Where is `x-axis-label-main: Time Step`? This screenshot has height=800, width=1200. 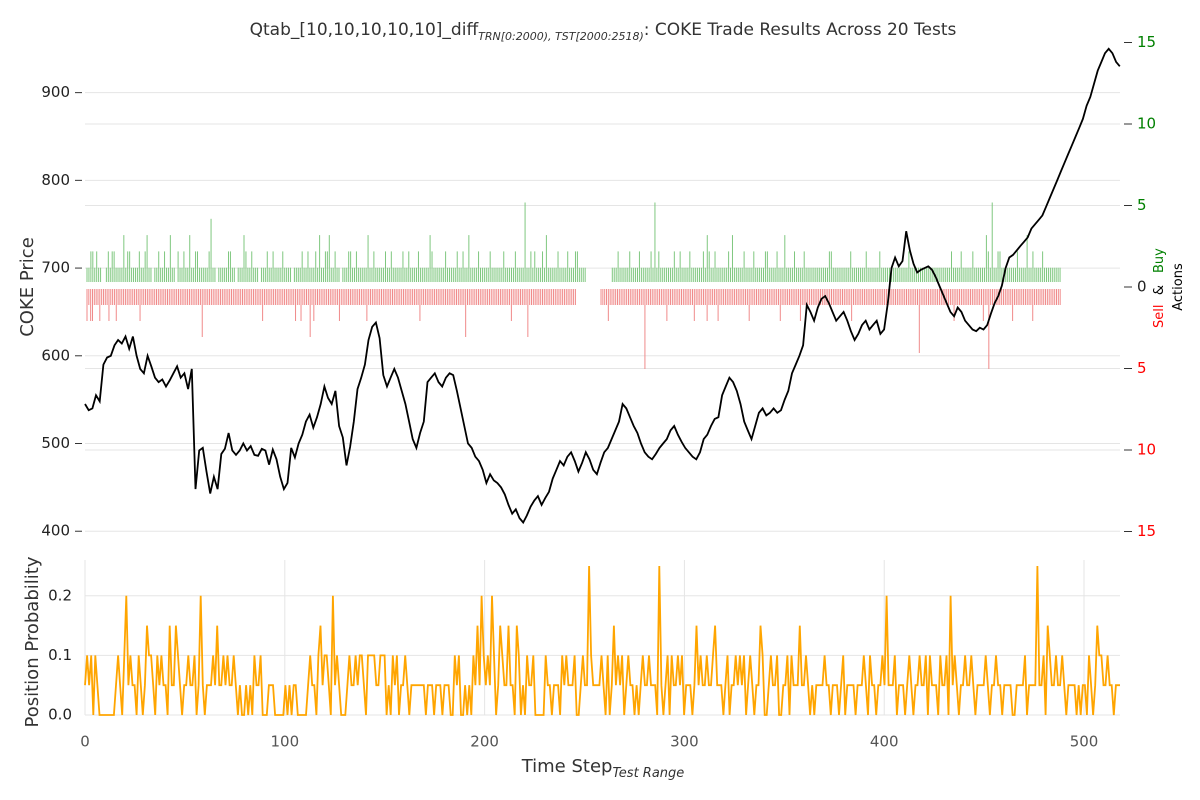 x-axis-label-main: Time Step is located at coordinates (567, 766).